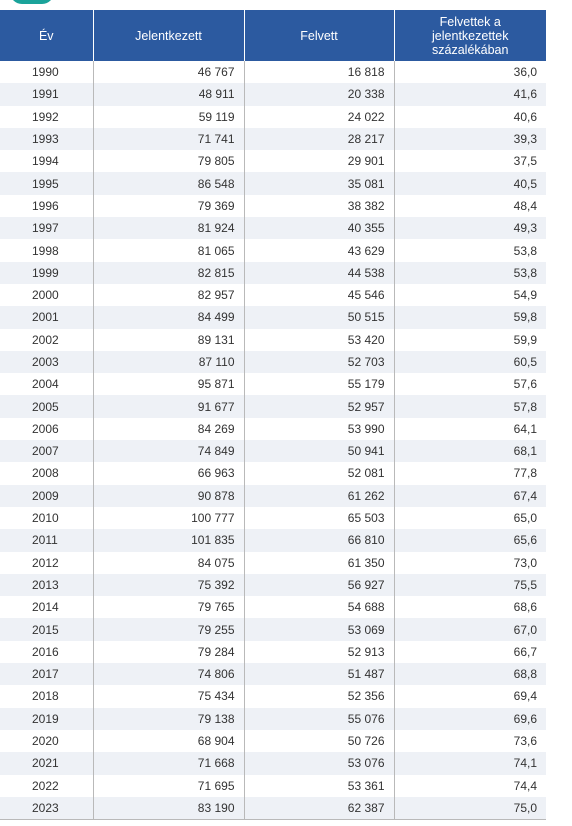 The width and height of the screenshot is (572, 826). Describe the element at coordinates (168, 116) in the screenshot. I see `applied-cell: 59 119` at that location.